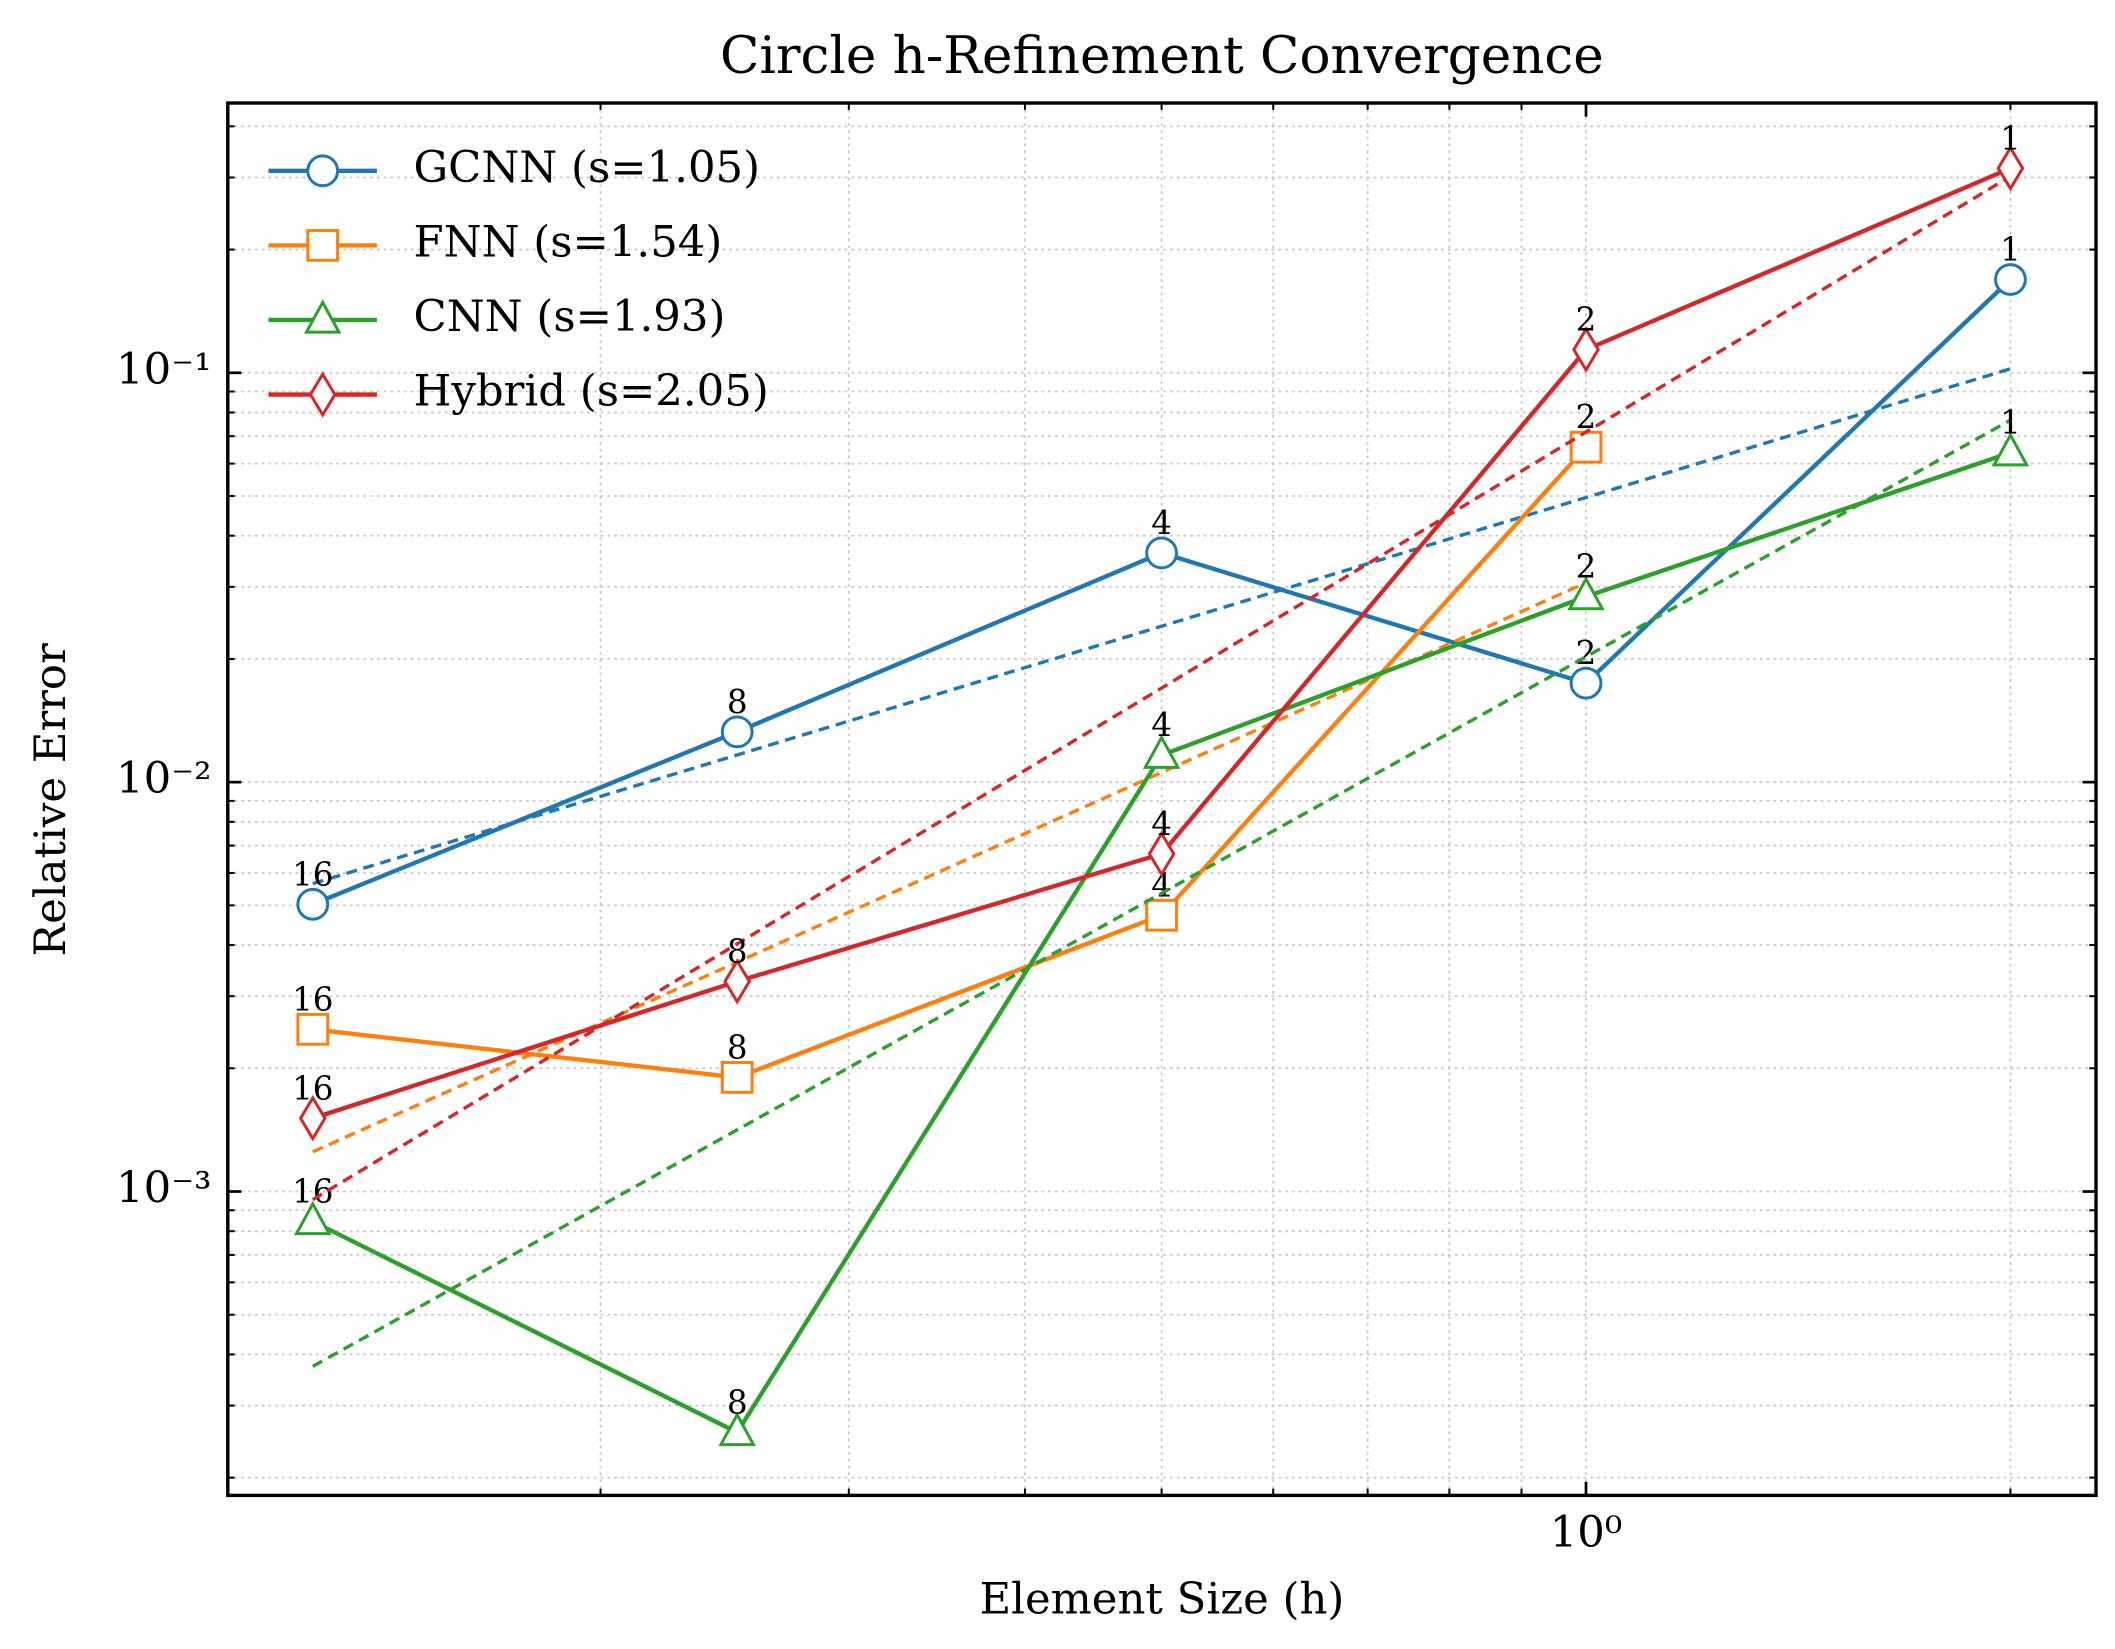 This screenshot has width=2115, height=1649. Describe the element at coordinates (163, 779) in the screenshot. I see `y-tick-label: 10⁻²` at that location.